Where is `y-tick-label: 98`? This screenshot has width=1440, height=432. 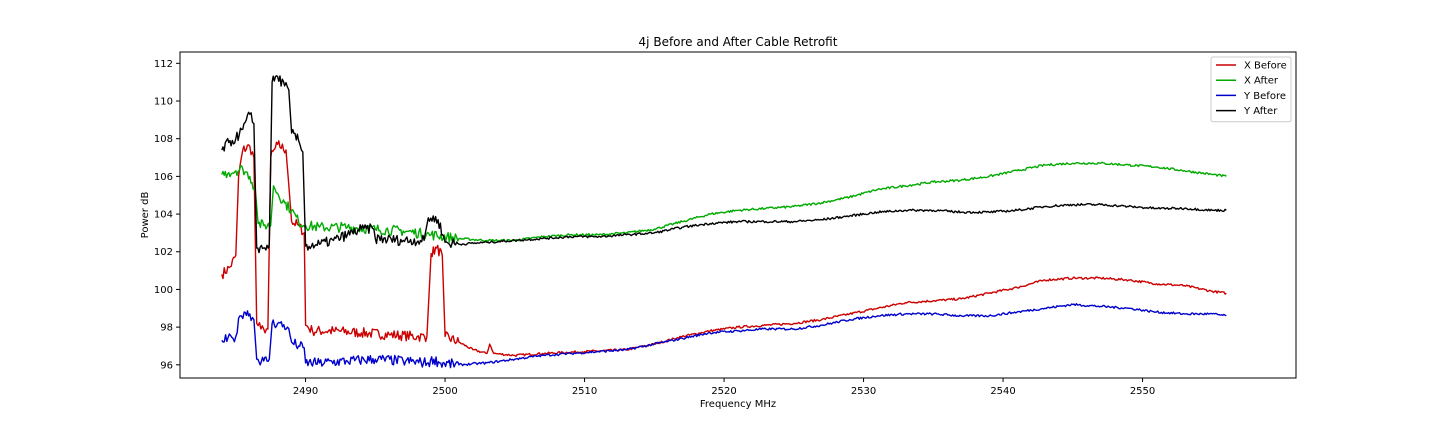 y-tick-label: 98 is located at coordinates (166, 328).